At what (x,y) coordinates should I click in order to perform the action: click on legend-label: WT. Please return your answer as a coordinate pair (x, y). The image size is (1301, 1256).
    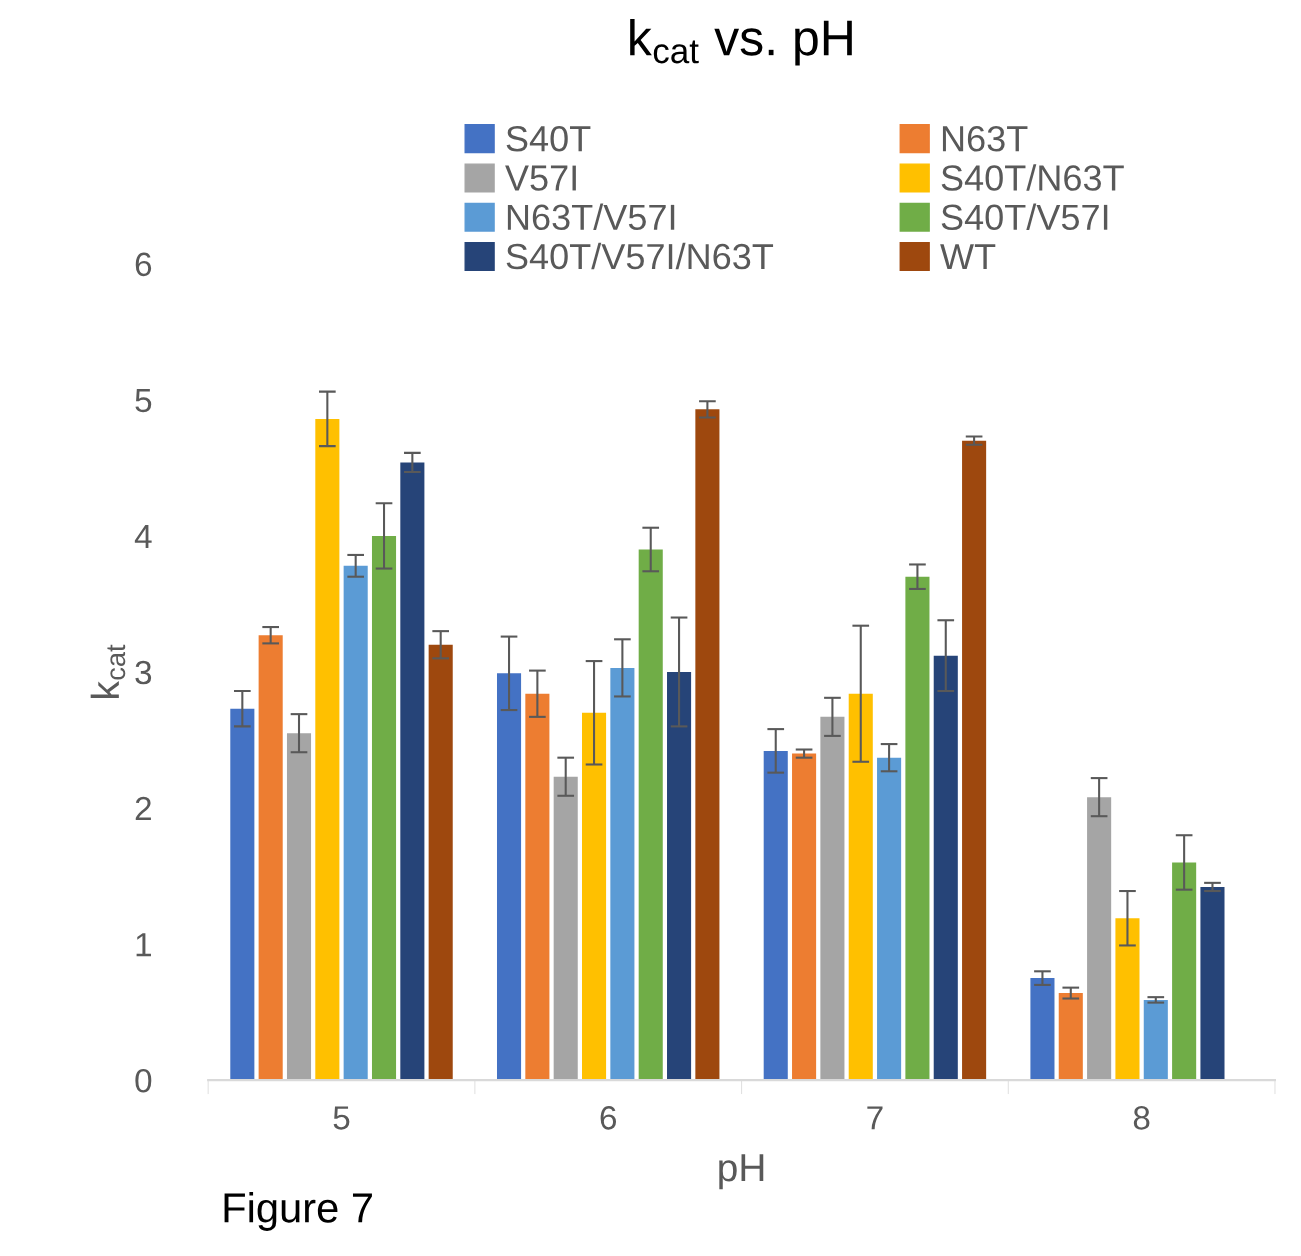
    Looking at the image, I should click on (968, 256).